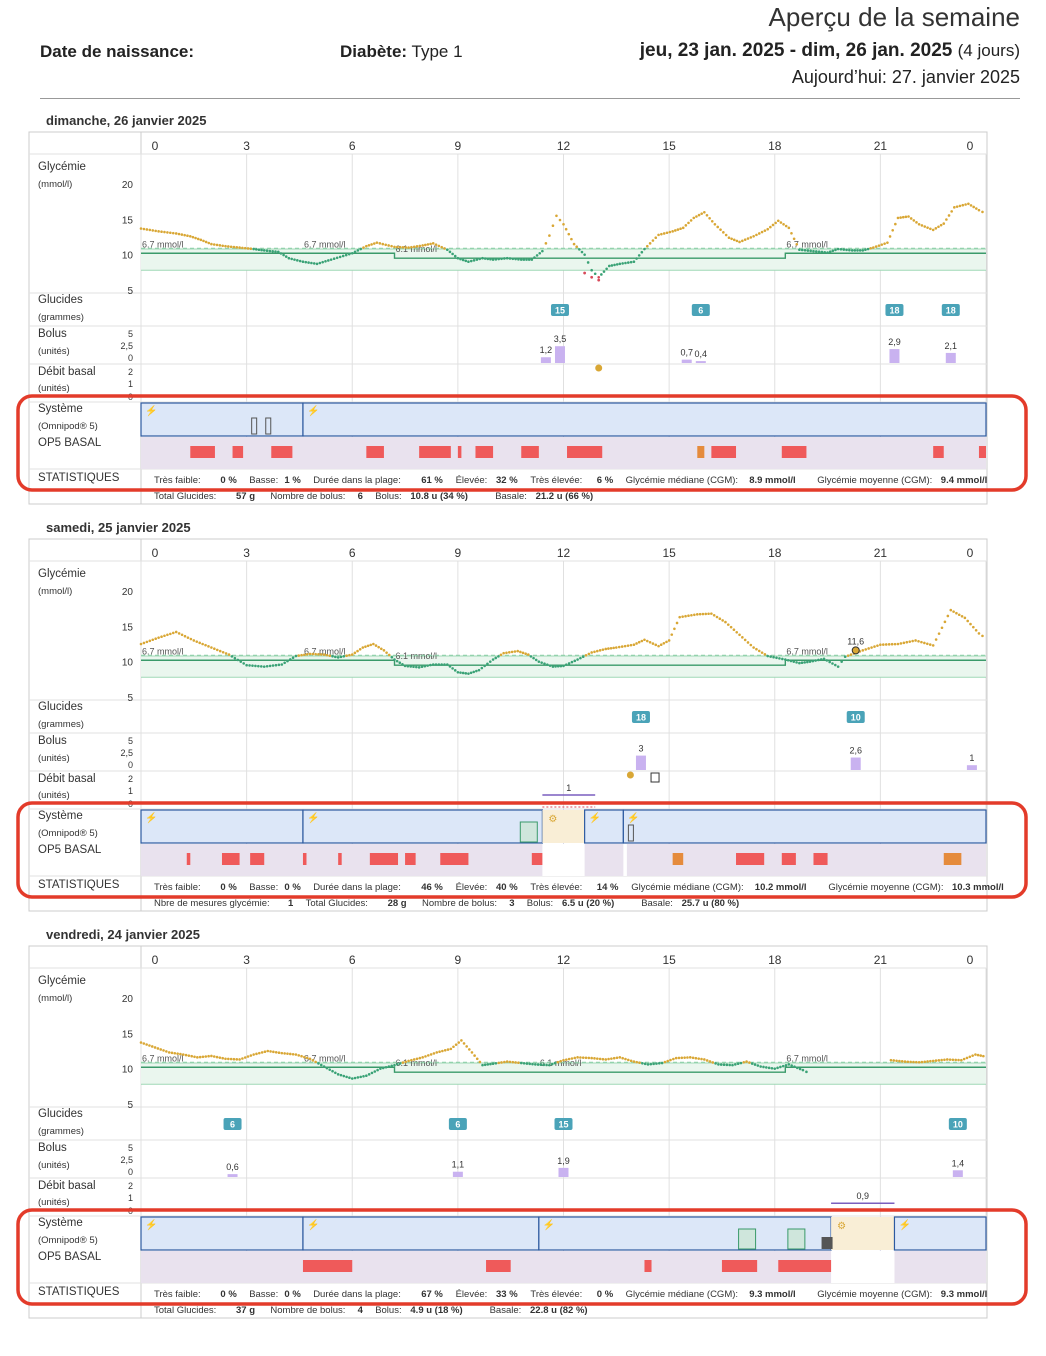  What do you see at coordinates (79, 478) in the screenshot?
I see `stats-label: STATISTIQUES` at bounding box center [79, 478].